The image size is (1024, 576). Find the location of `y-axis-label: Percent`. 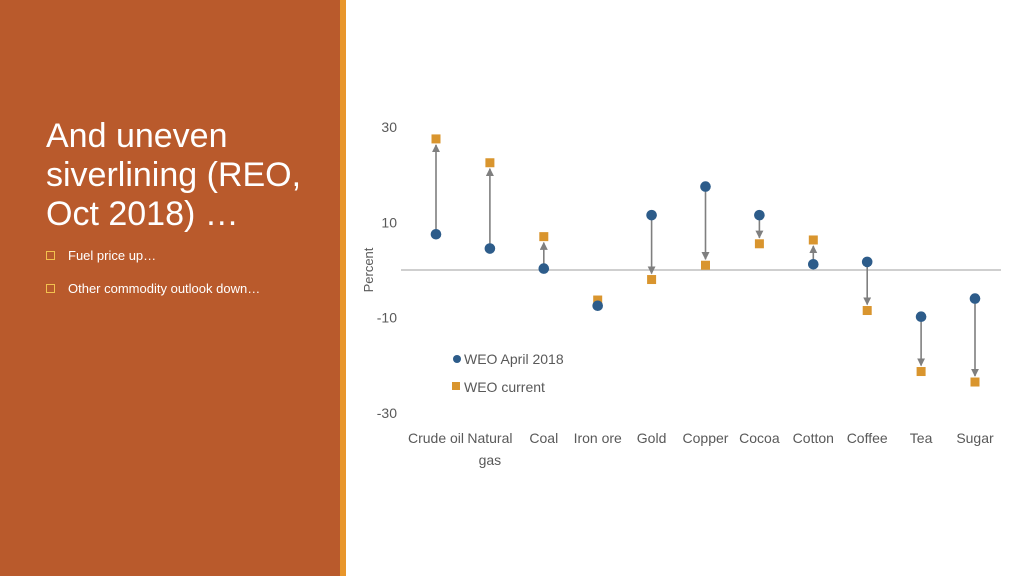

y-axis-label: Percent is located at coordinates (368, 269).